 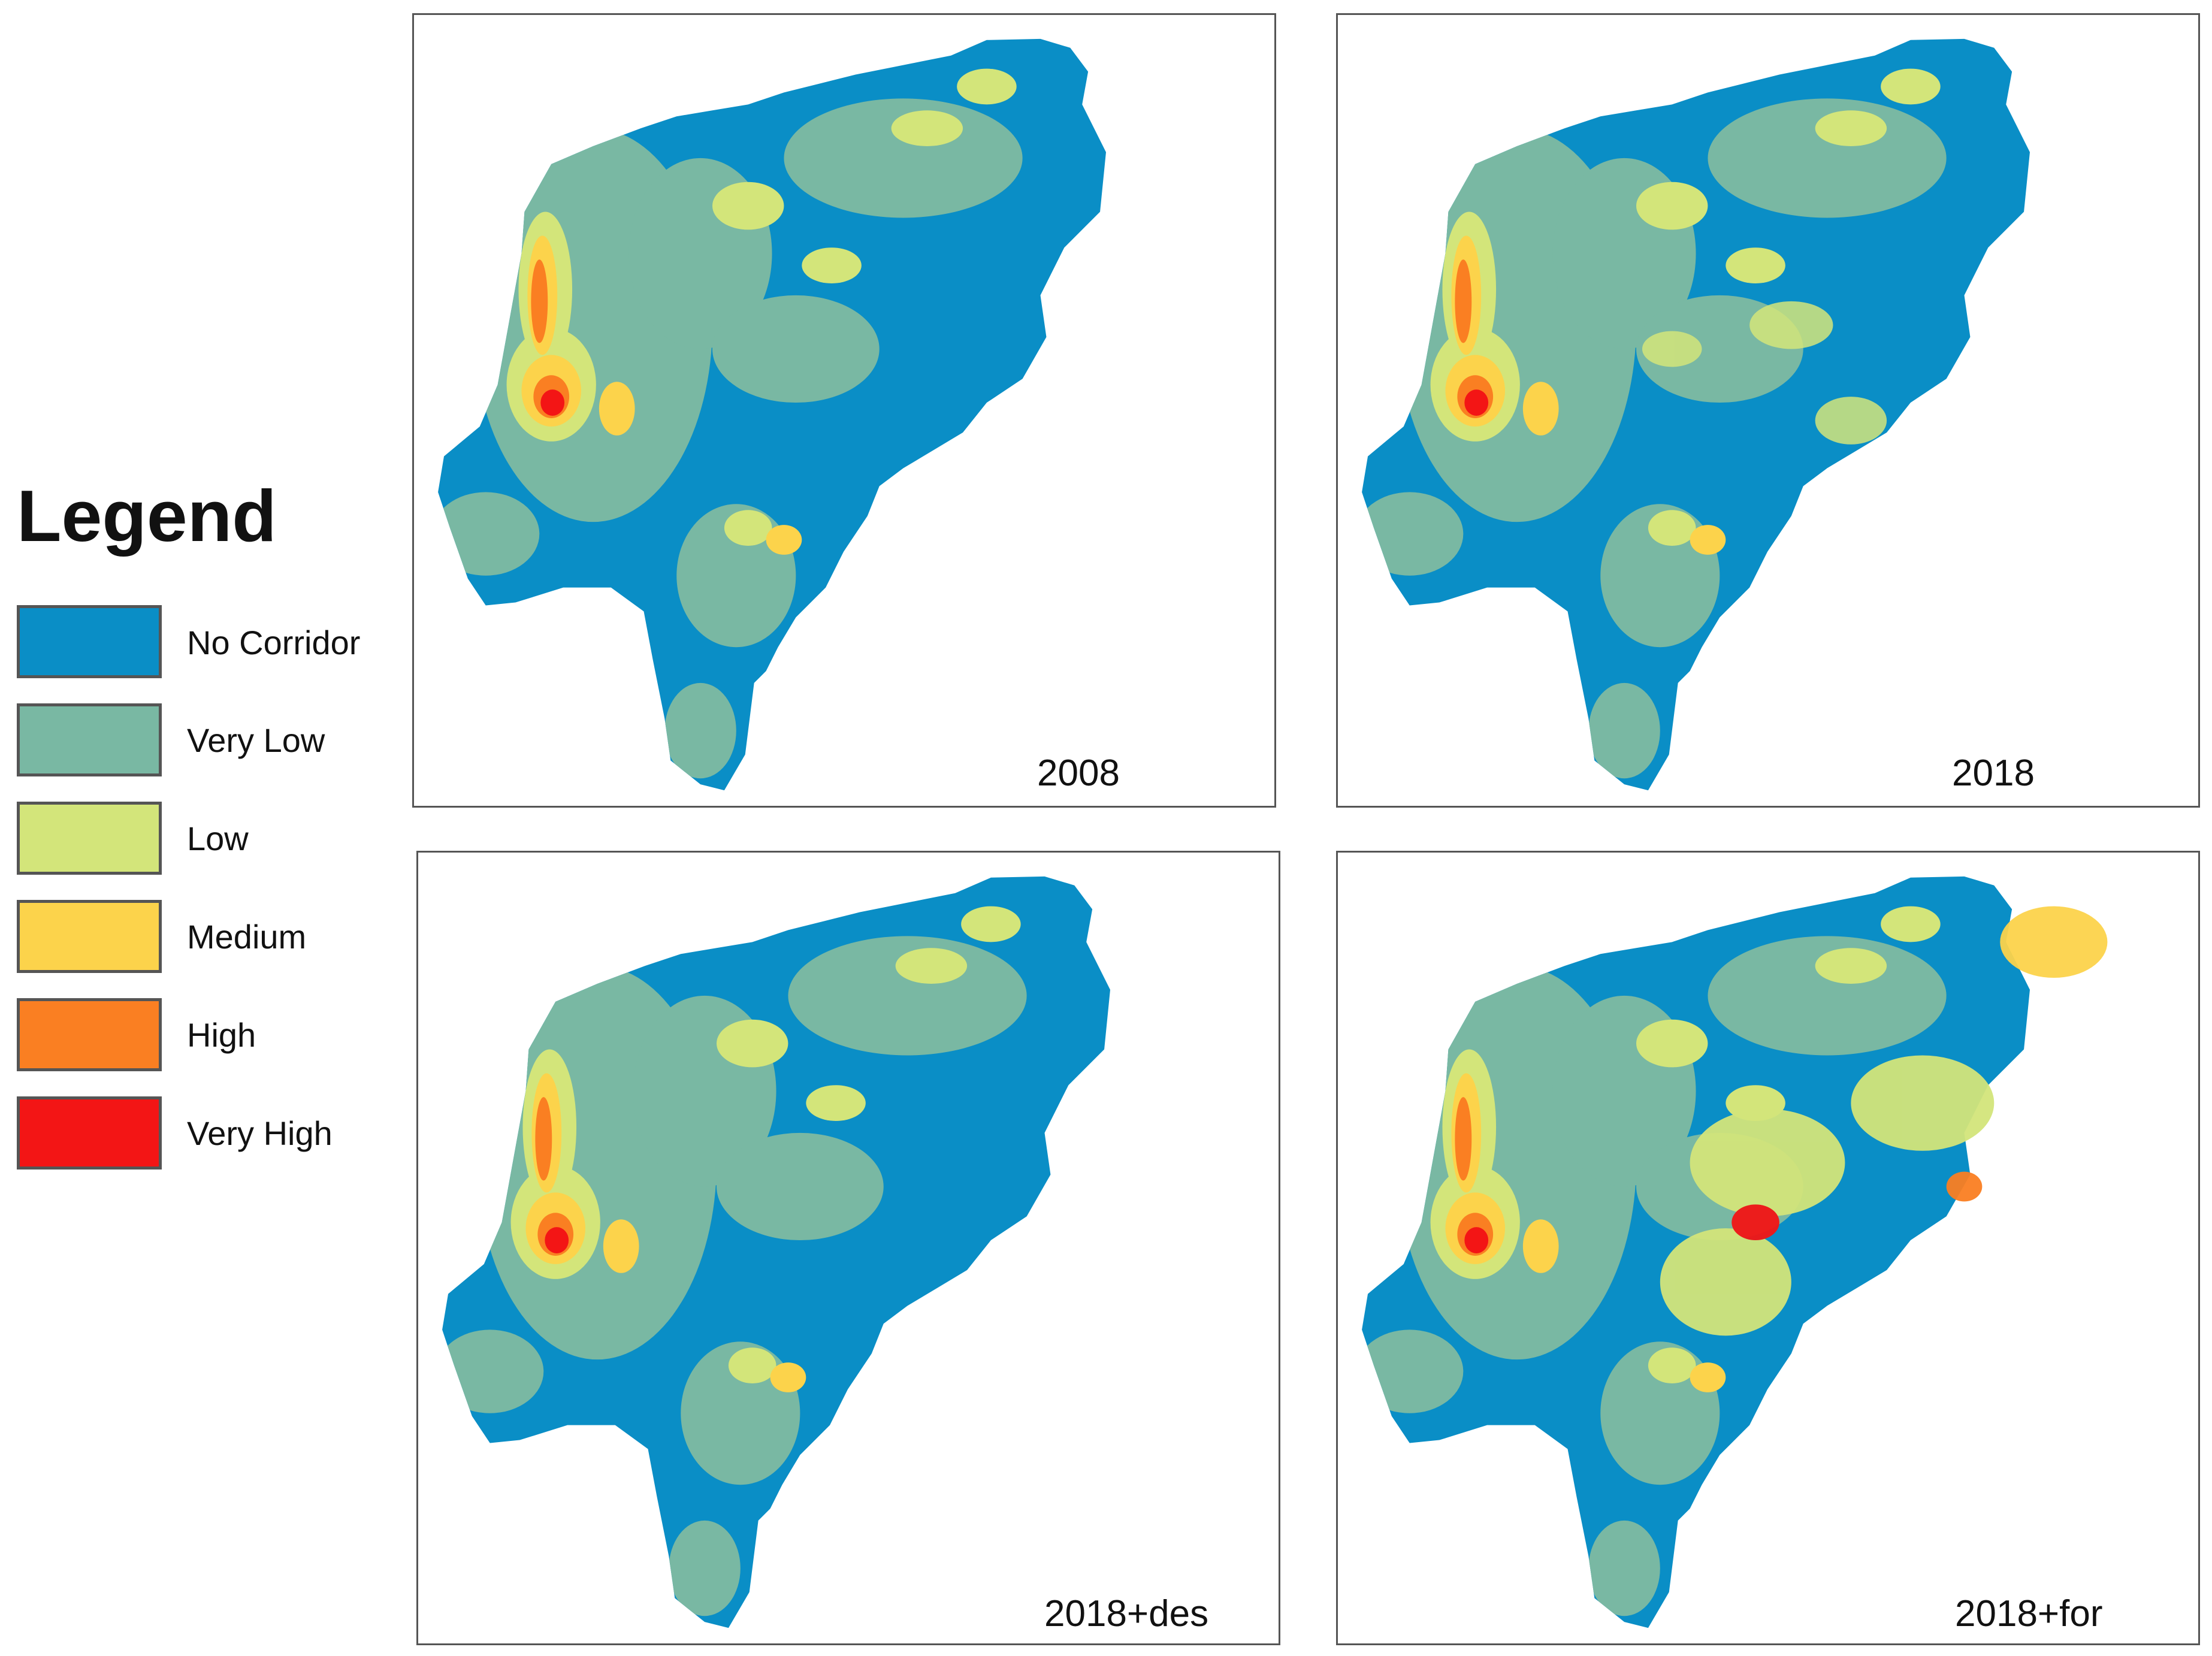 I want to click on legend-label-very-low: Very Low, so click(x=256, y=740).